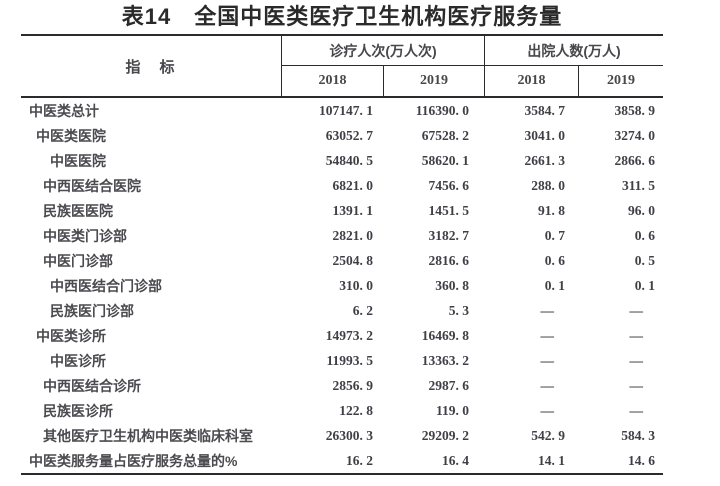 The width and height of the screenshot is (720, 486). I want to click on table-row: 中西医结合诊所 2856. 9 2987. 6 — —, so click(342, 385).